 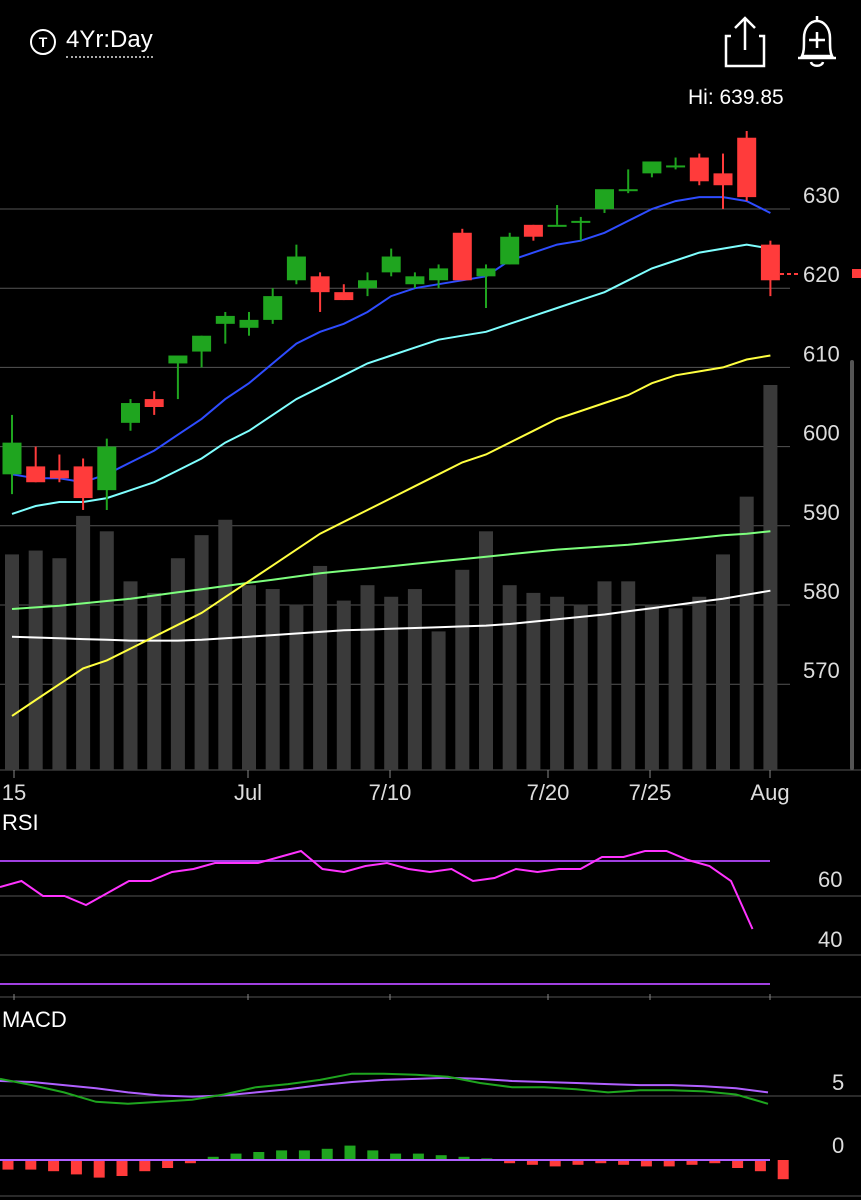 I want to click on date-axis: 15 Jul 7/10 7/20 7/25 Aug, so click(x=396, y=787).